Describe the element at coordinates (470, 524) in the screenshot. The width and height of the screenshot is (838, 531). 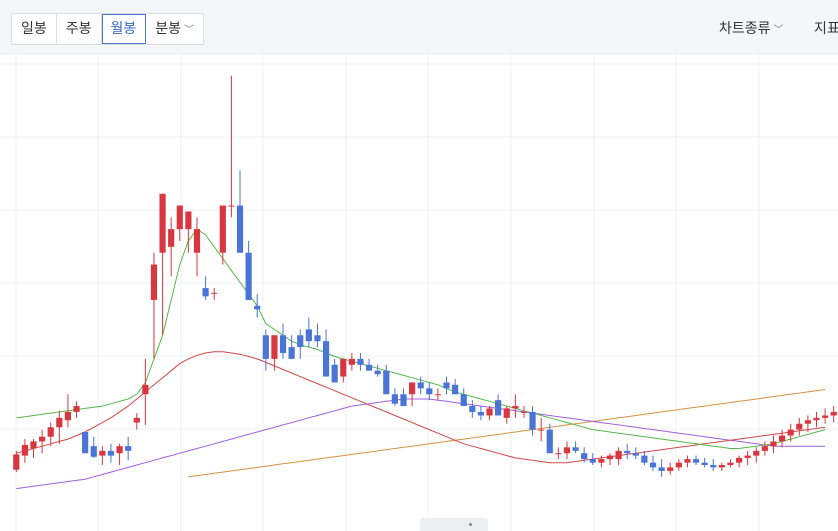
I see `handle-grip-icon` at that location.